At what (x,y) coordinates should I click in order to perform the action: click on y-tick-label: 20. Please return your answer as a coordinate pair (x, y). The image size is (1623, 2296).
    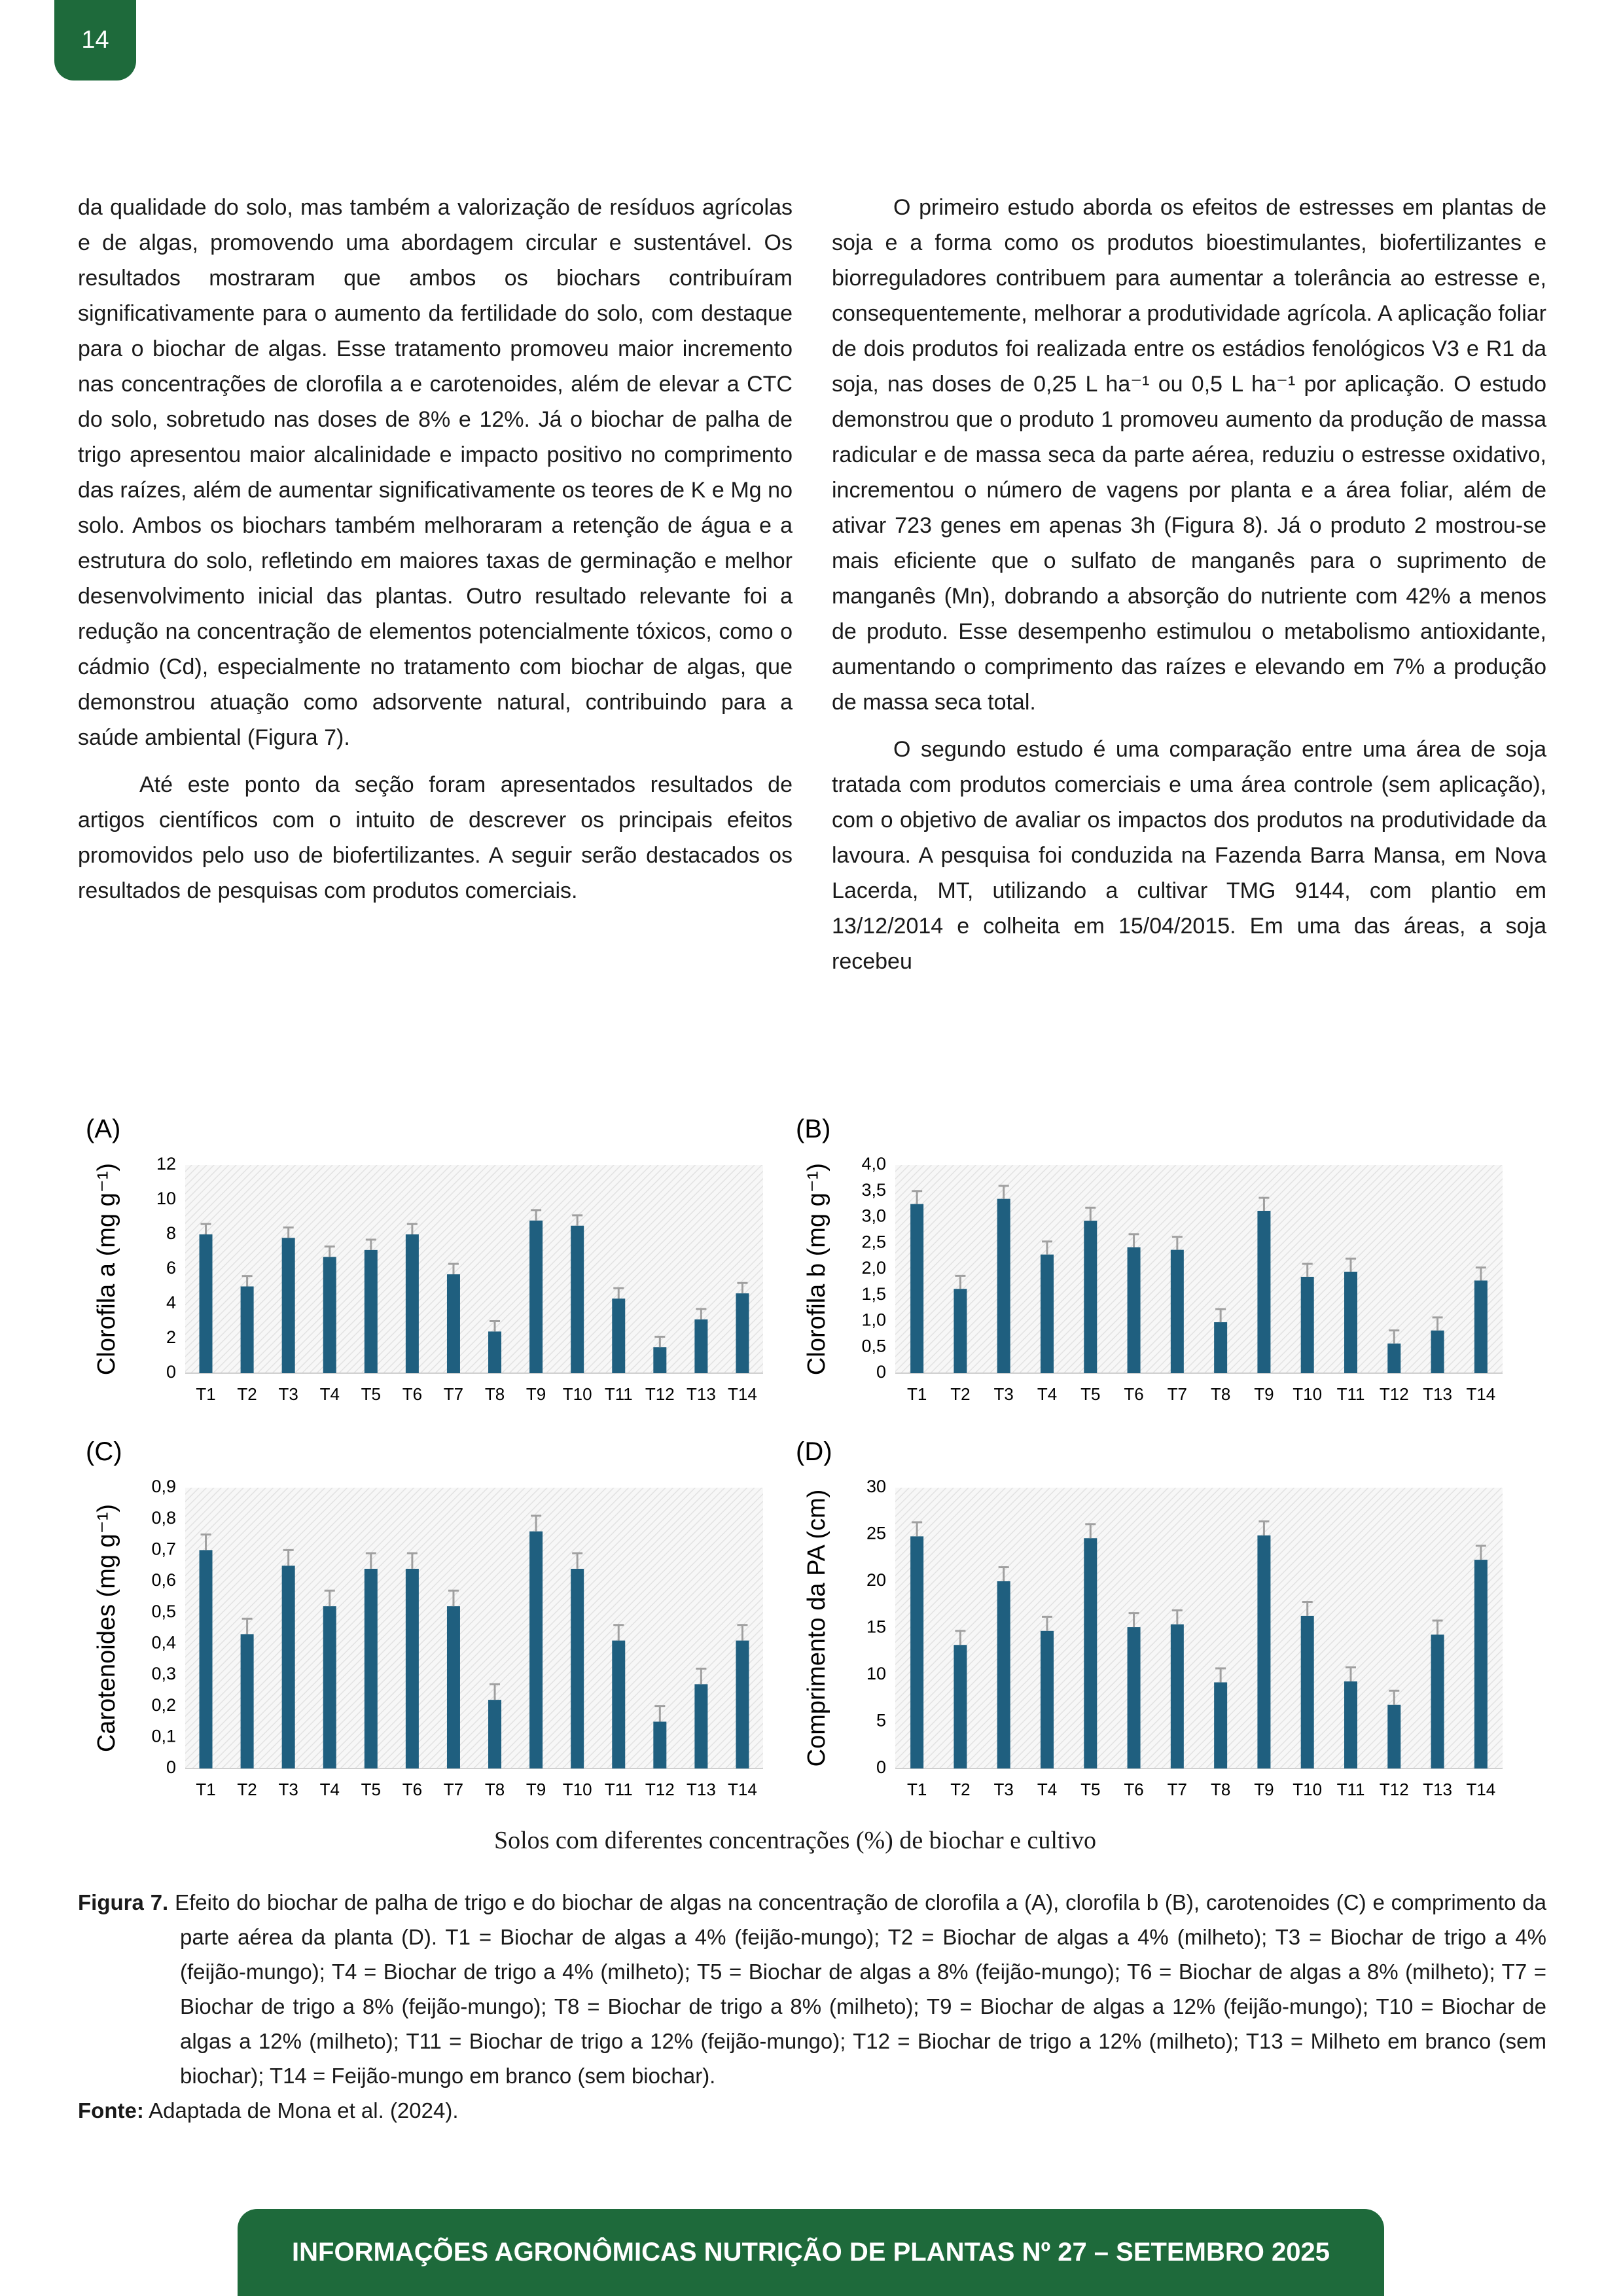
    Looking at the image, I should click on (876, 1580).